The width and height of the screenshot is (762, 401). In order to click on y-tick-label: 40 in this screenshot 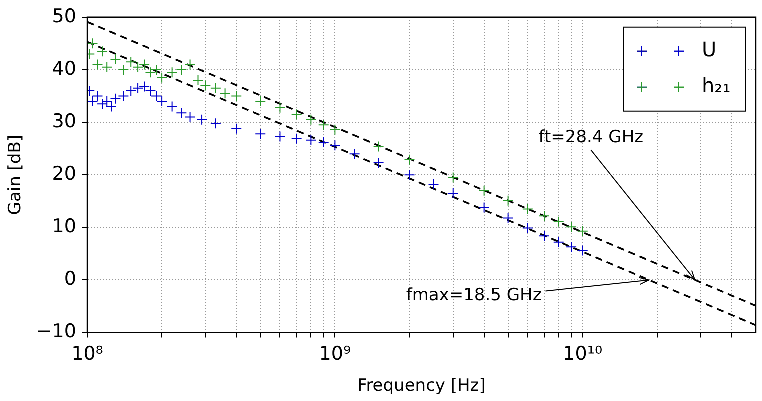, I will do `click(64, 69)`.